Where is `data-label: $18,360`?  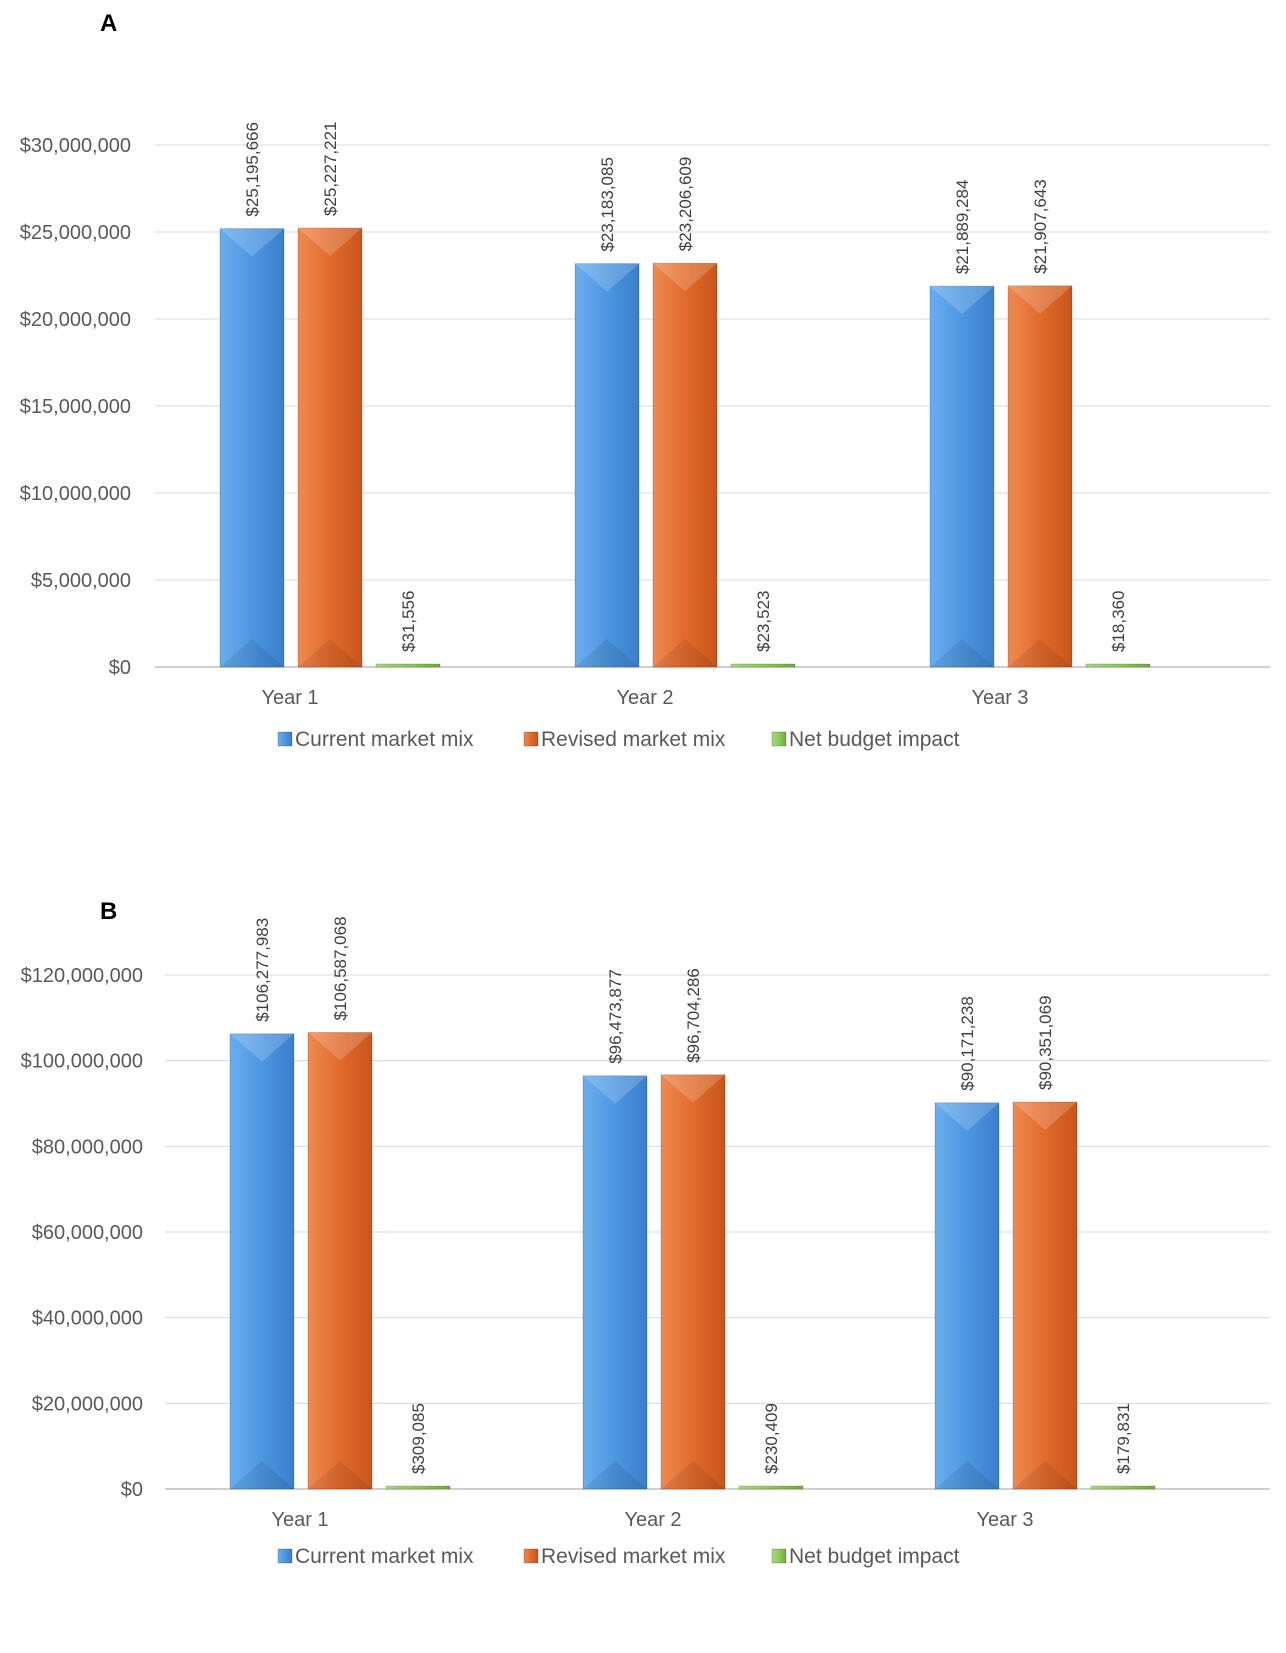
data-label: $18,360 is located at coordinates (1118, 621).